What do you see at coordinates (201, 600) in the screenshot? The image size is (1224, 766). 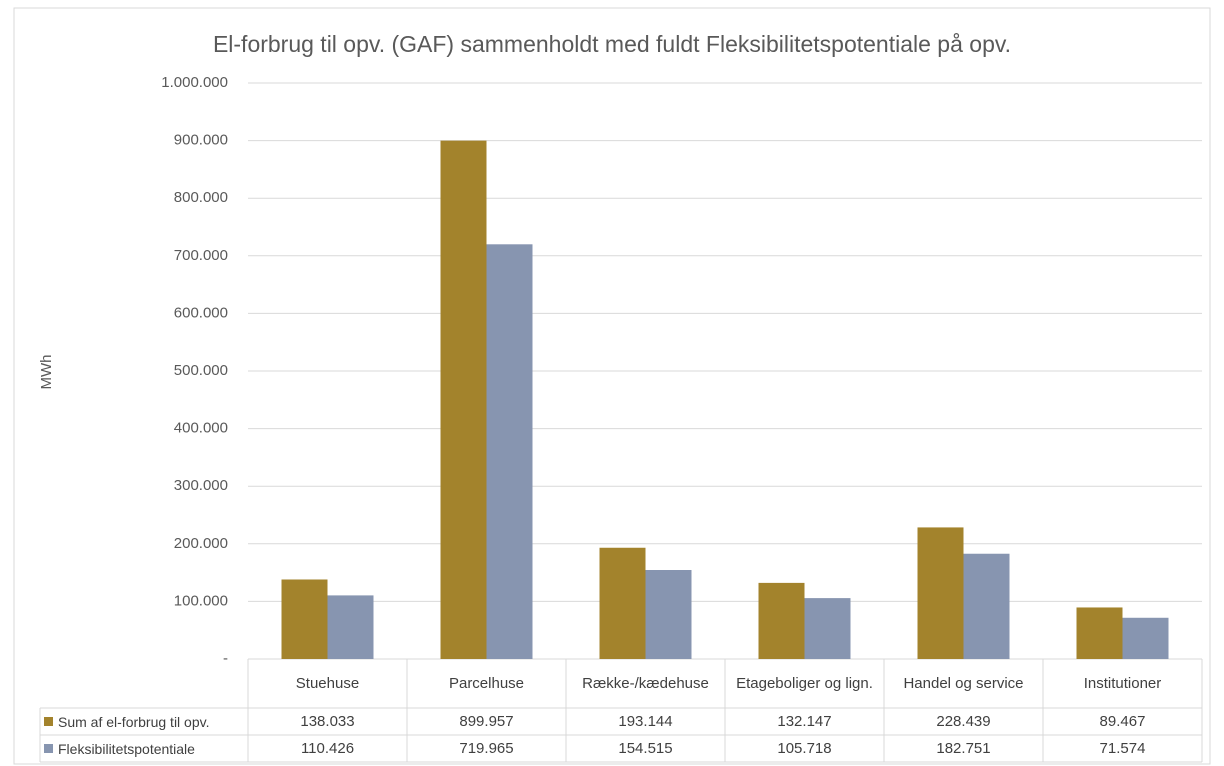 I see `y-tick-label: 100.000` at bounding box center [201, 600].